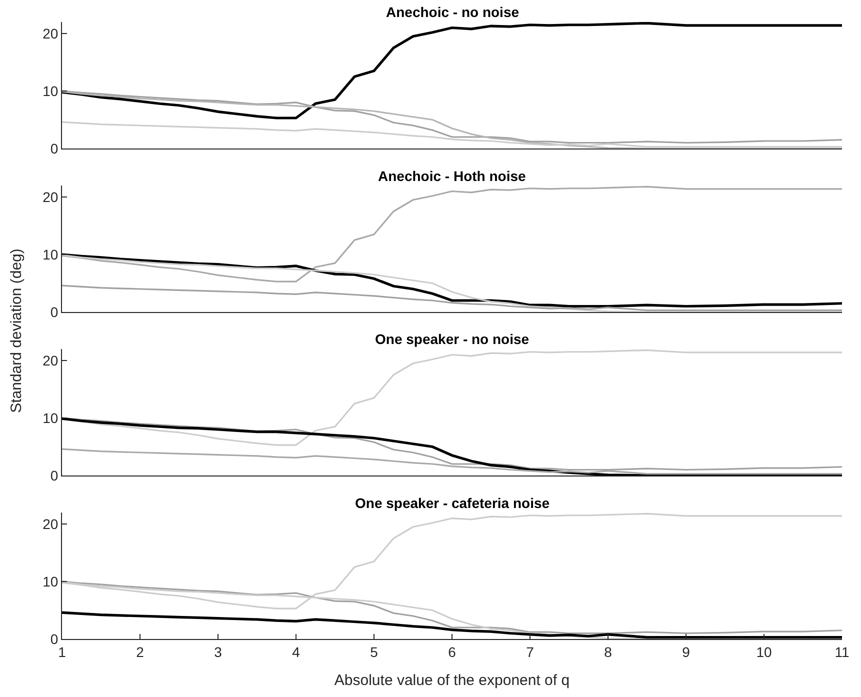 Image resolution: width=861 pixels, height=697 pixels. I want to click on x-tick-label: 9, so click(686, 652).